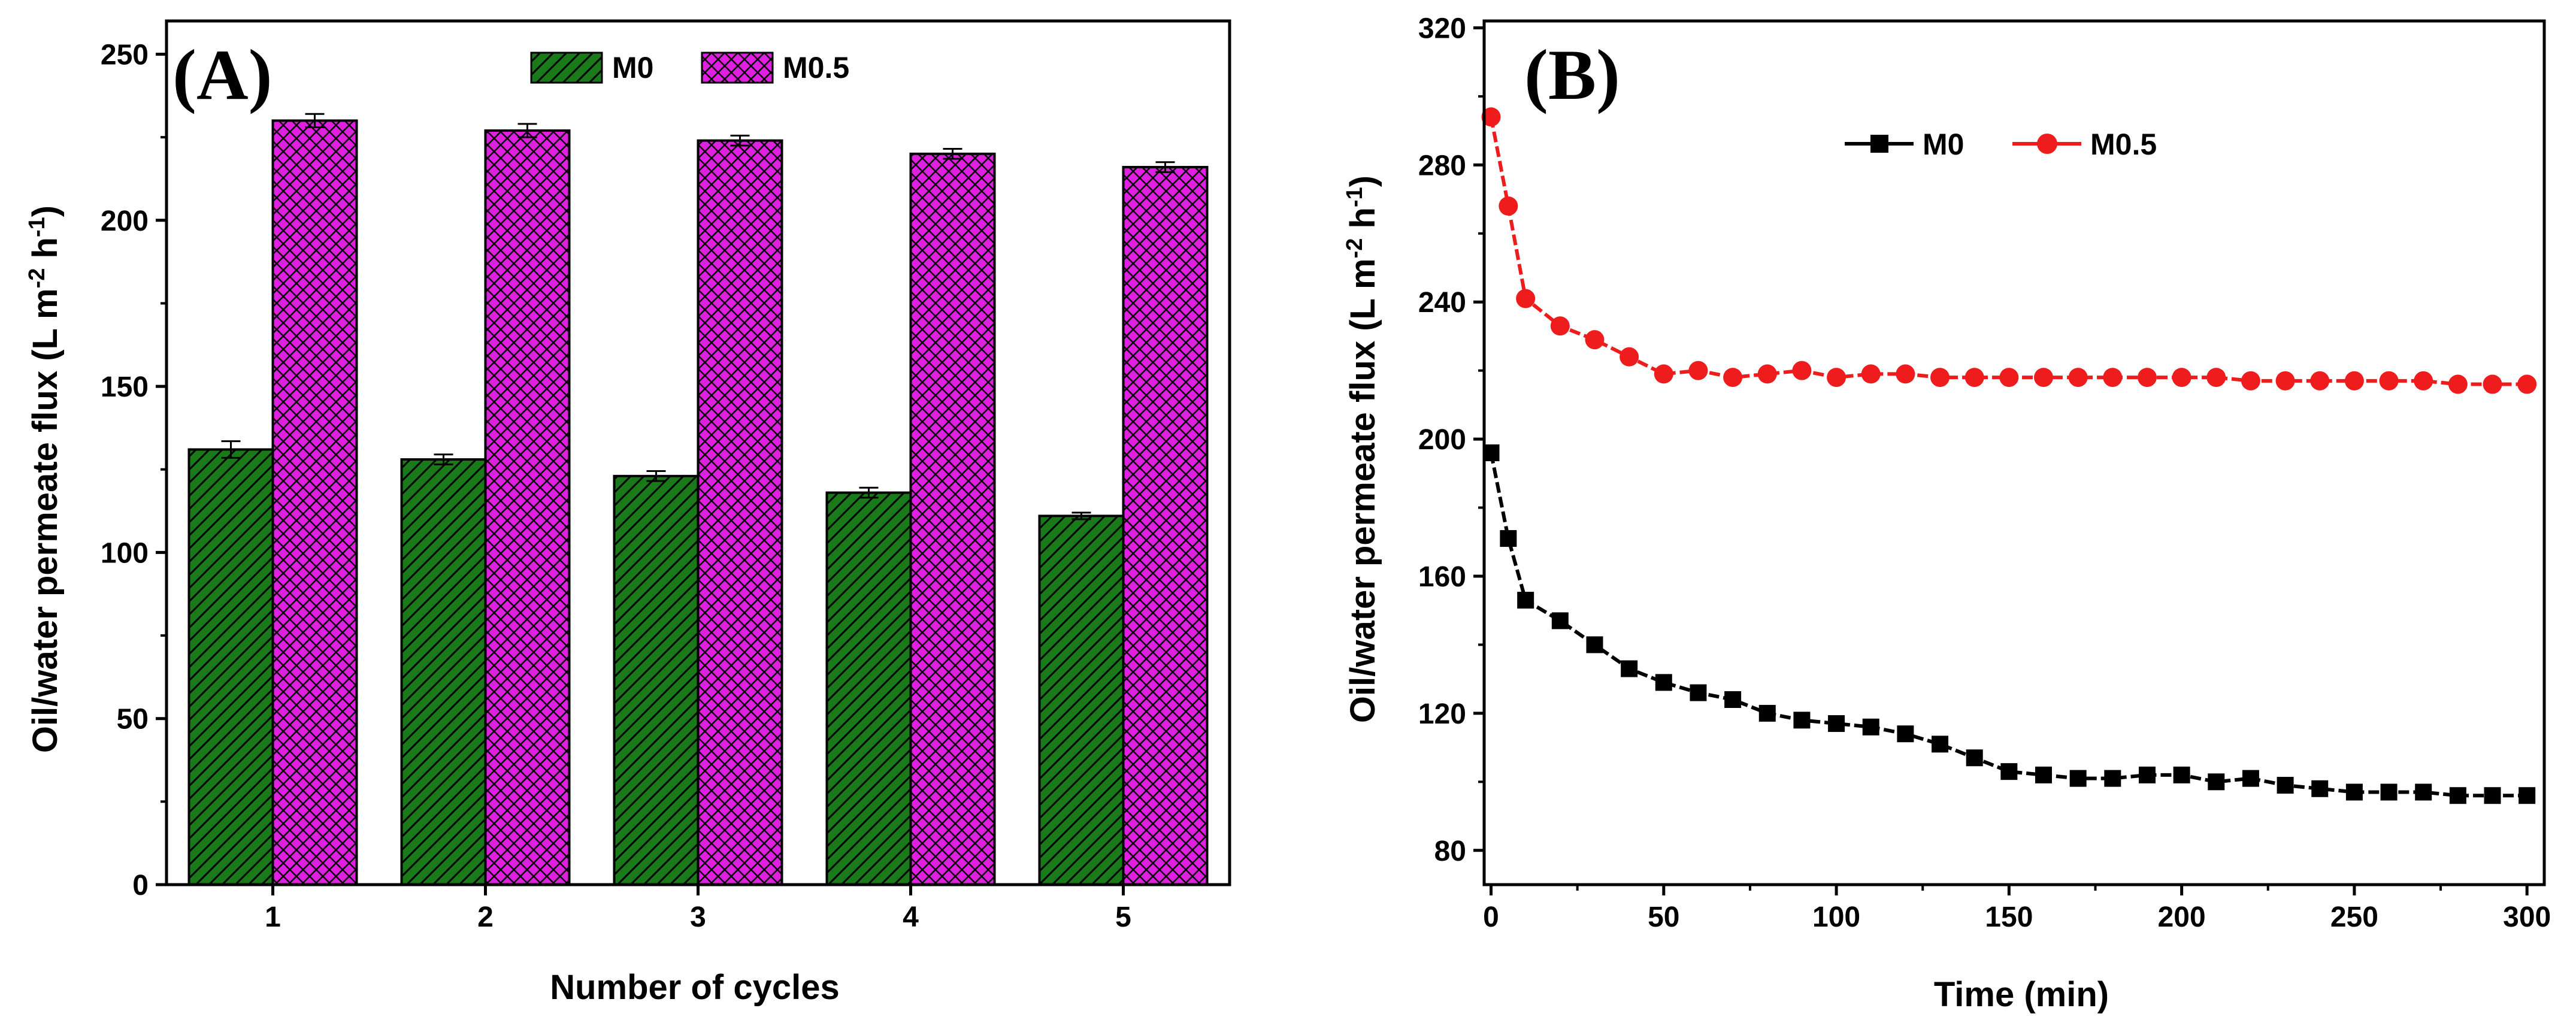 The height and width of the screenshot is (1026, 2576). What do you see at coordinates (45, 520) in the screenshot?
I see `y-axis-title-main: Oil/water permeate flux (L m` at bounding box center [45, 520].